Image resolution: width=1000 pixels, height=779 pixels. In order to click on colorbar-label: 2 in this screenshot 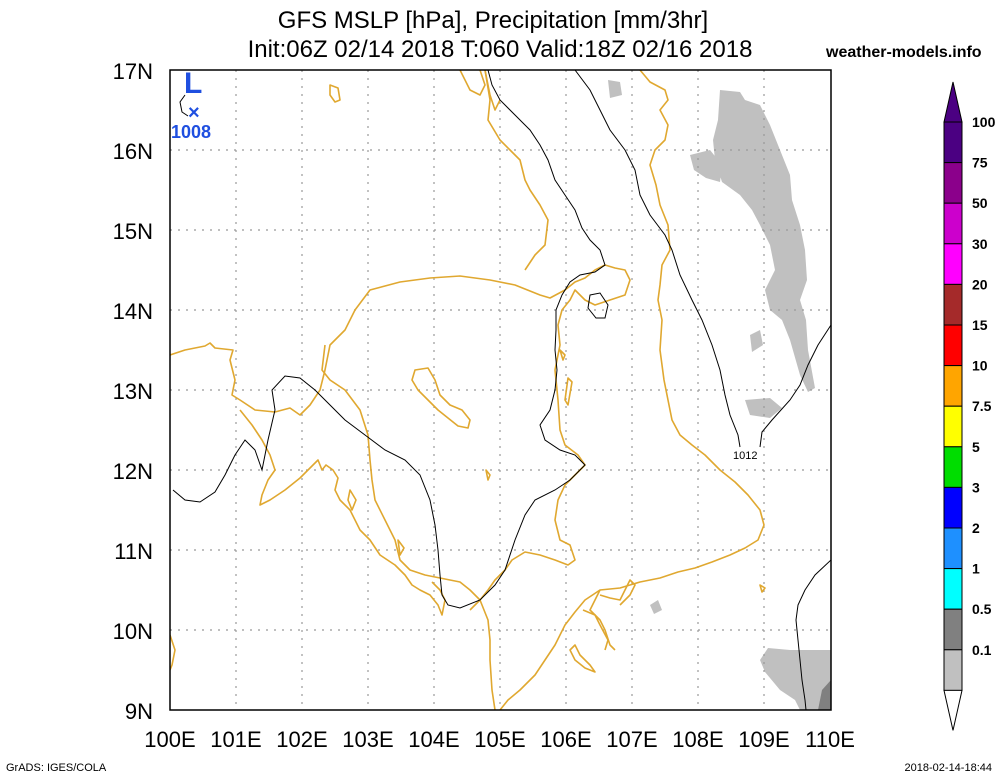, I will do `click(976, 528)`.